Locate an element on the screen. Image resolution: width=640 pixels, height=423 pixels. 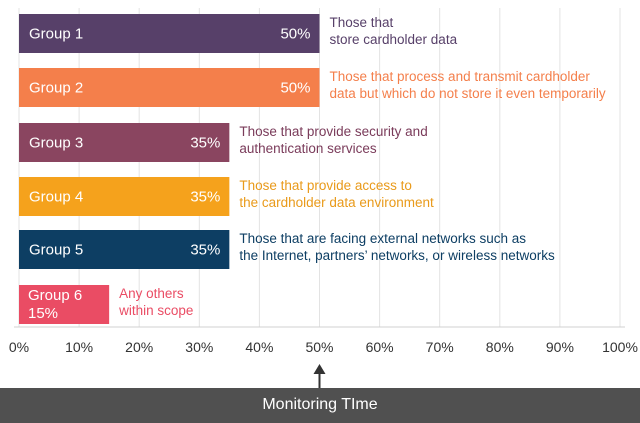
x-tick-label: 10% is located at coordinates (79, 347).